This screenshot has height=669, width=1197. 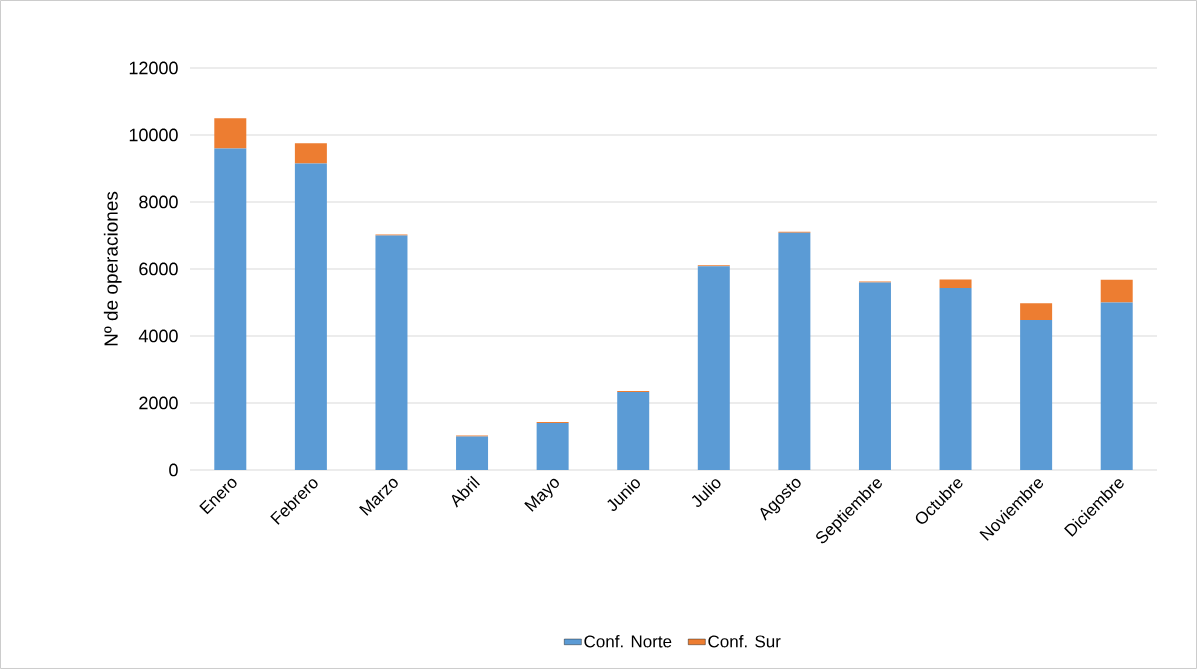 What do you see at coordinates (158, 403) in the screenshot?
I see `y-tick-label: 2000` at bounding box center [158, 403].